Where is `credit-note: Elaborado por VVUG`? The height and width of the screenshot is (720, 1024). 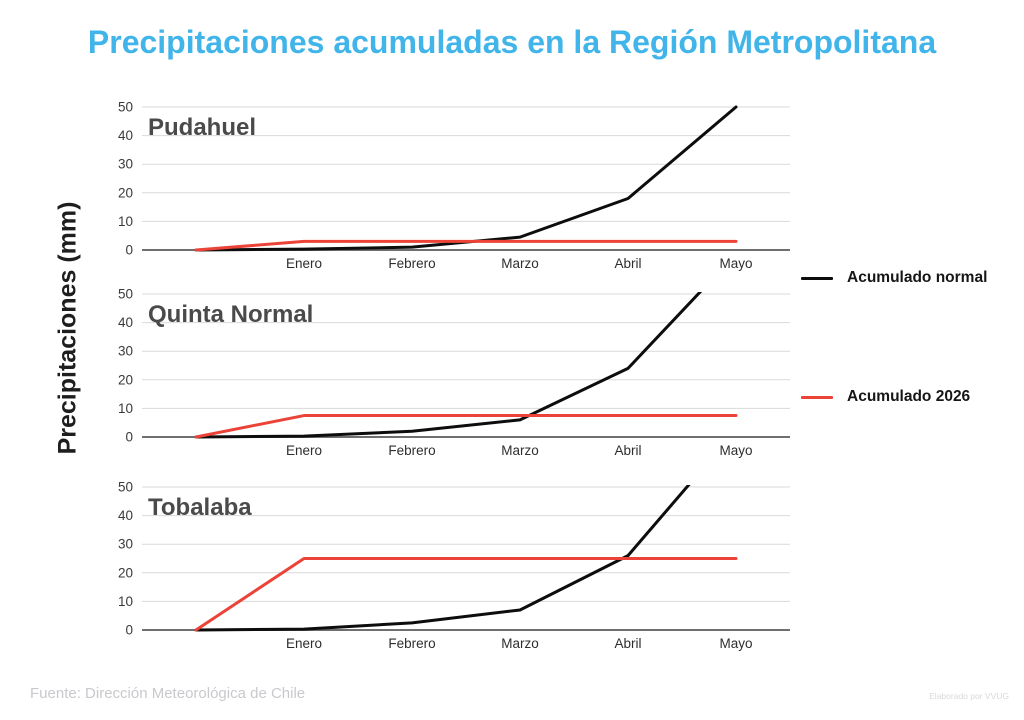 credit-note: Elaborado por VVUG is located at coordinates (969, 696).